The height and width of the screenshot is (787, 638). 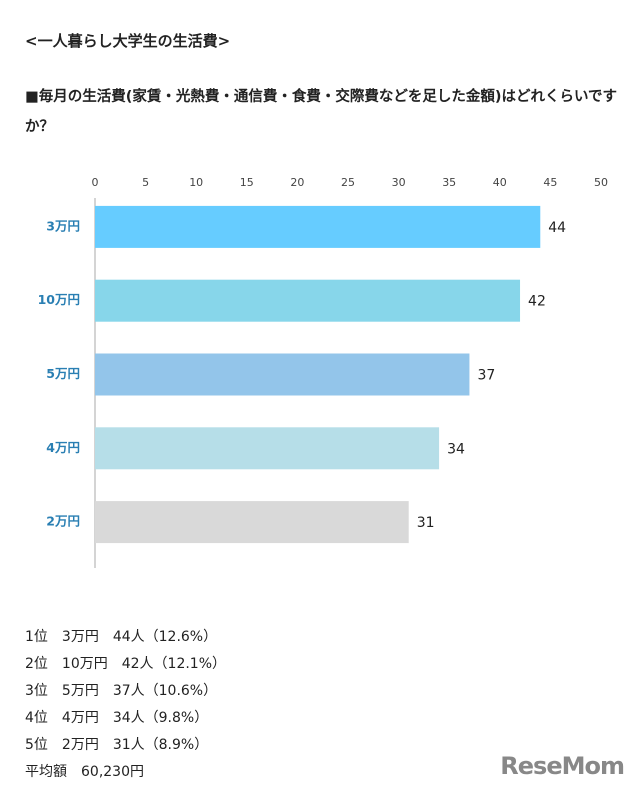 I want to click on y-tick-label: 5万円, so click(x=63, y=373).